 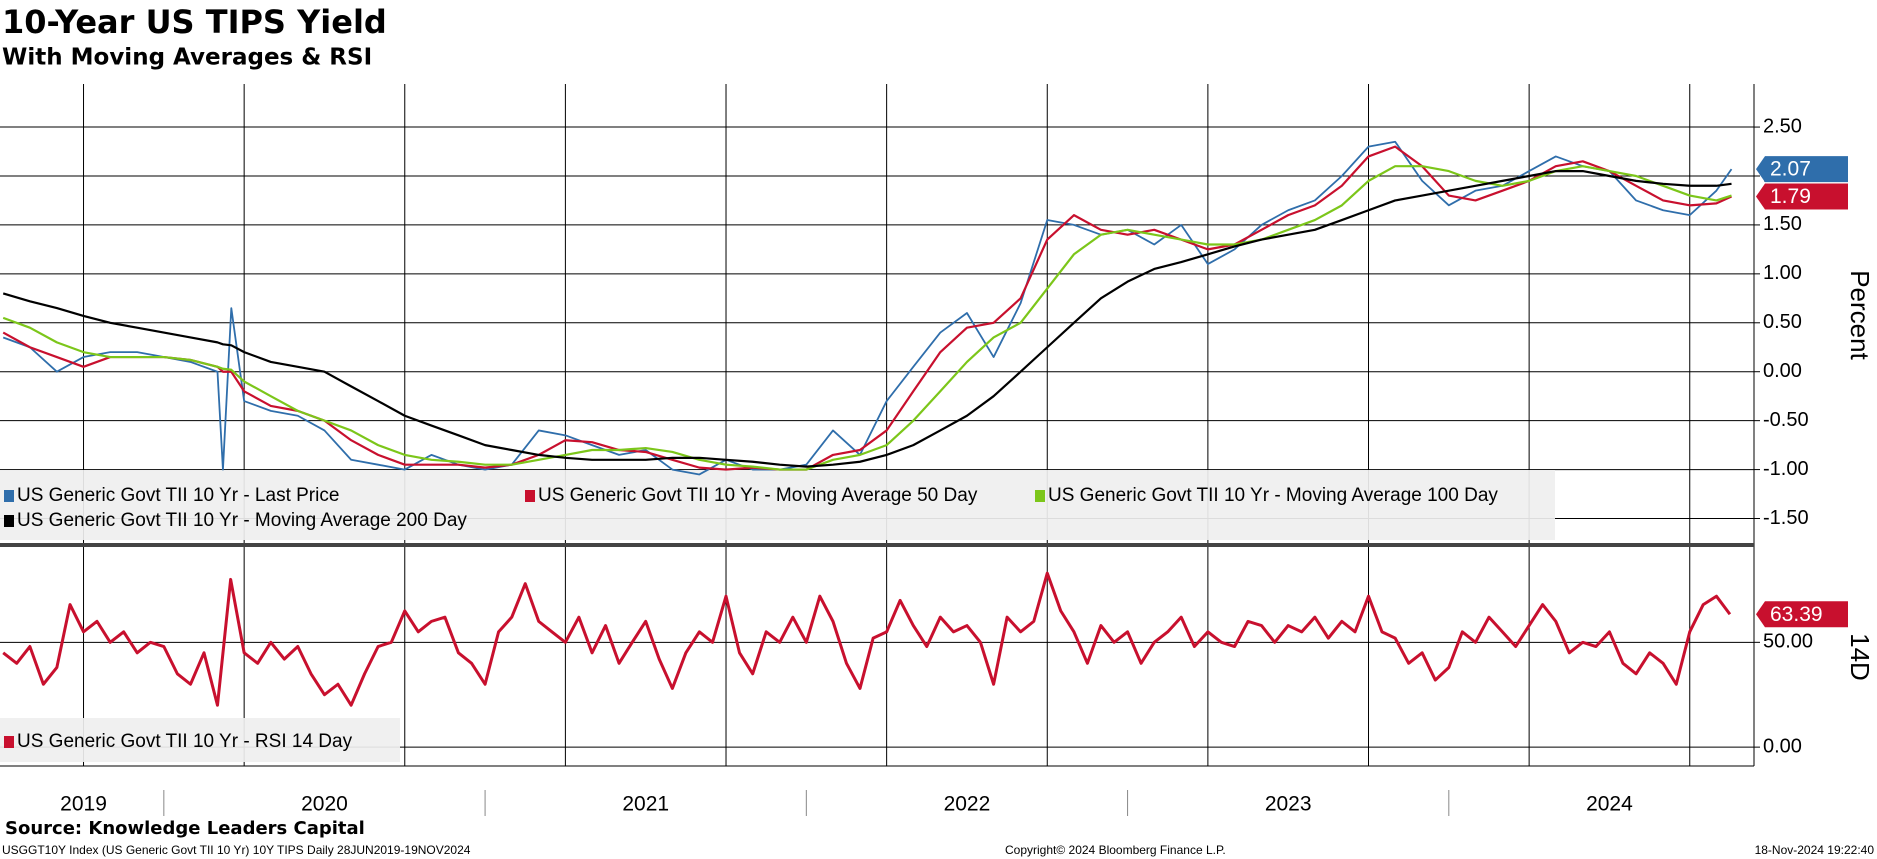 What do you see at coordinates (1115, 850) in the screenshot?
I see `footer-copyright: Copyright© 2024 Bloomberg Finance L.P.` at bounding box center [1115, 850].